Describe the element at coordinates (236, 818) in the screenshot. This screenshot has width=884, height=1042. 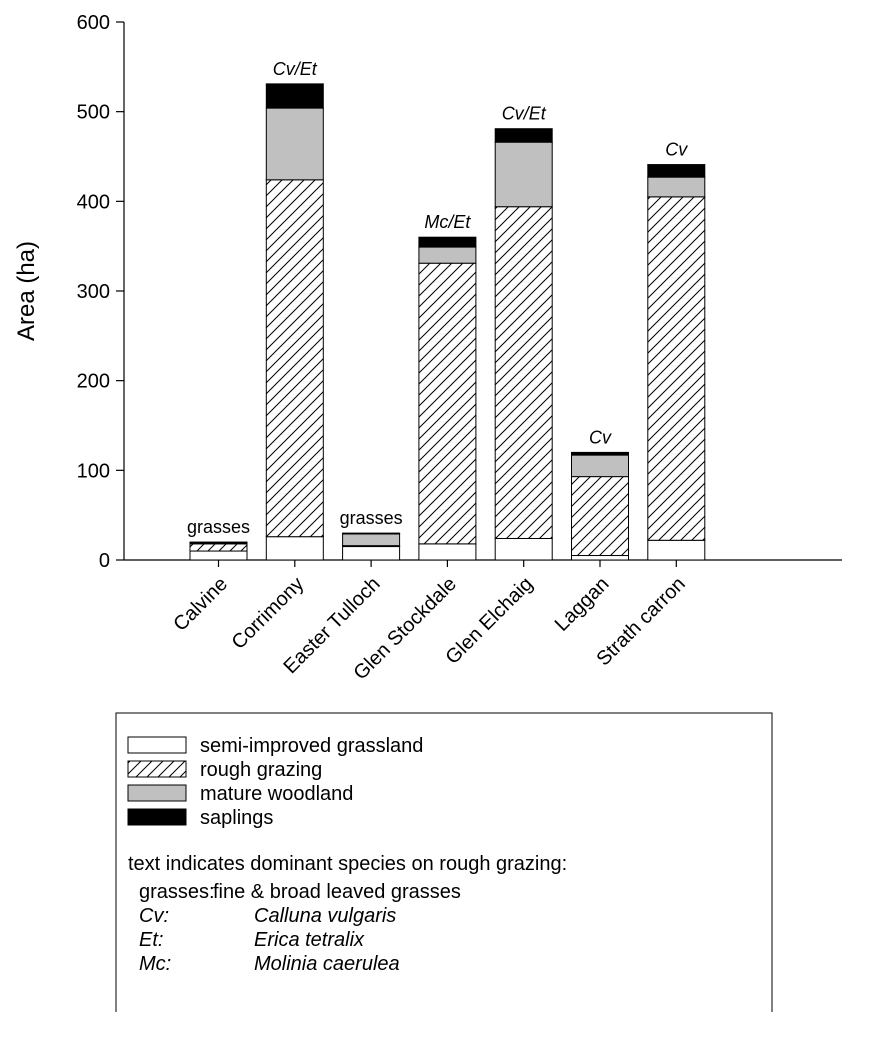
I see `legend-entry: saplings` at that location.